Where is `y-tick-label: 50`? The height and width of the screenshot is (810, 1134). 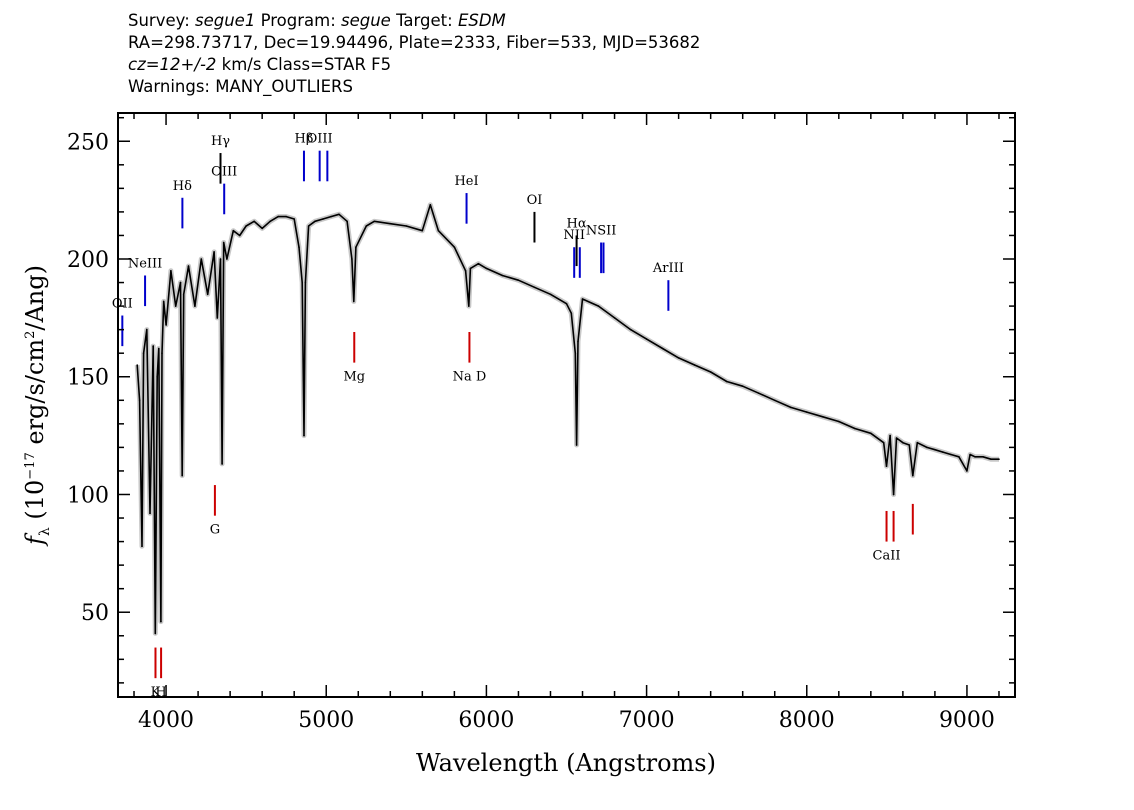
y-tick-label: 50 is located at coordinates (95, 613).